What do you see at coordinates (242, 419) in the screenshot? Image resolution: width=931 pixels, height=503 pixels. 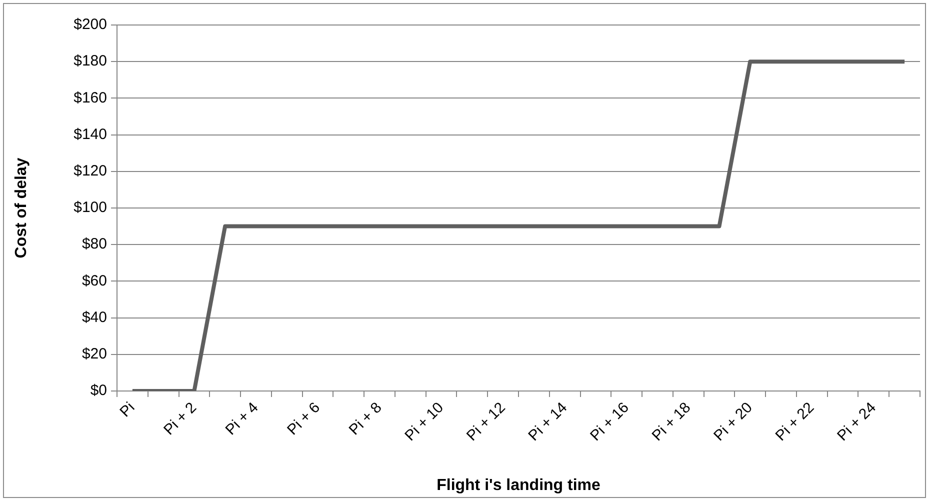 I see `x-tick-label: Pi + 4` at bounding box center [242, 419].